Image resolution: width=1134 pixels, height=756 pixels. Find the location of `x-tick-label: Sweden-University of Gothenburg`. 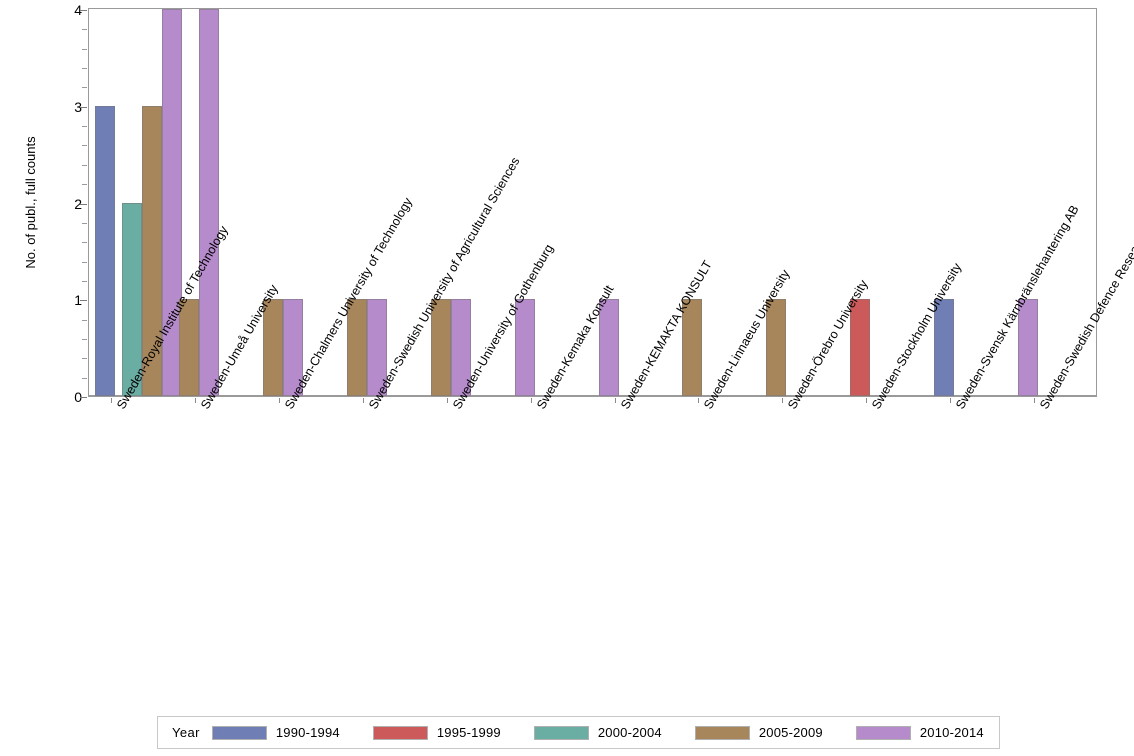

x-tick-label: Sweden-University of Gothenburg is located at coordinates (502, 327).